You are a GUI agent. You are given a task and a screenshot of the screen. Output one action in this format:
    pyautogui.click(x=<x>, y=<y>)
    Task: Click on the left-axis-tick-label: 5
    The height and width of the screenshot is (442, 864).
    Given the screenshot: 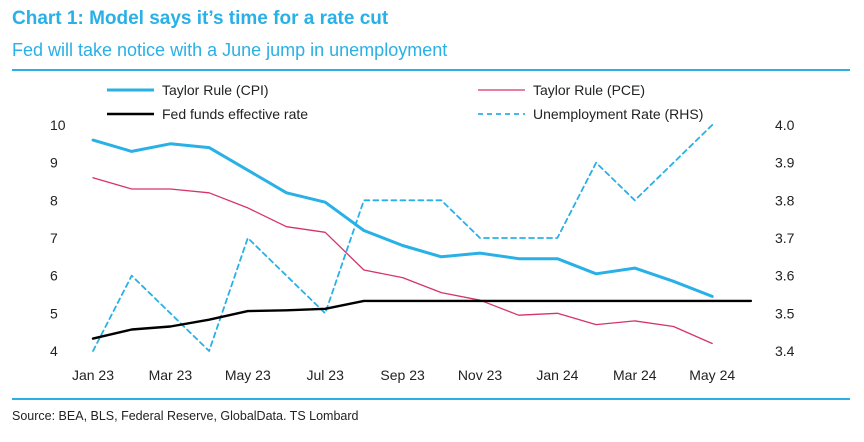 What is the action you would take?
    pyautogui.click(x=54, y=313)
    